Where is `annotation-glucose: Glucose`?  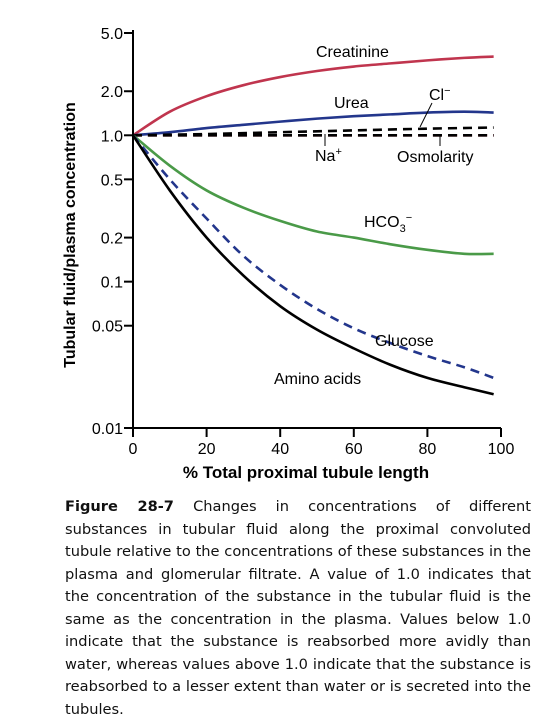
annotation-glucose: Glucose is located at coordinates (404, 341).